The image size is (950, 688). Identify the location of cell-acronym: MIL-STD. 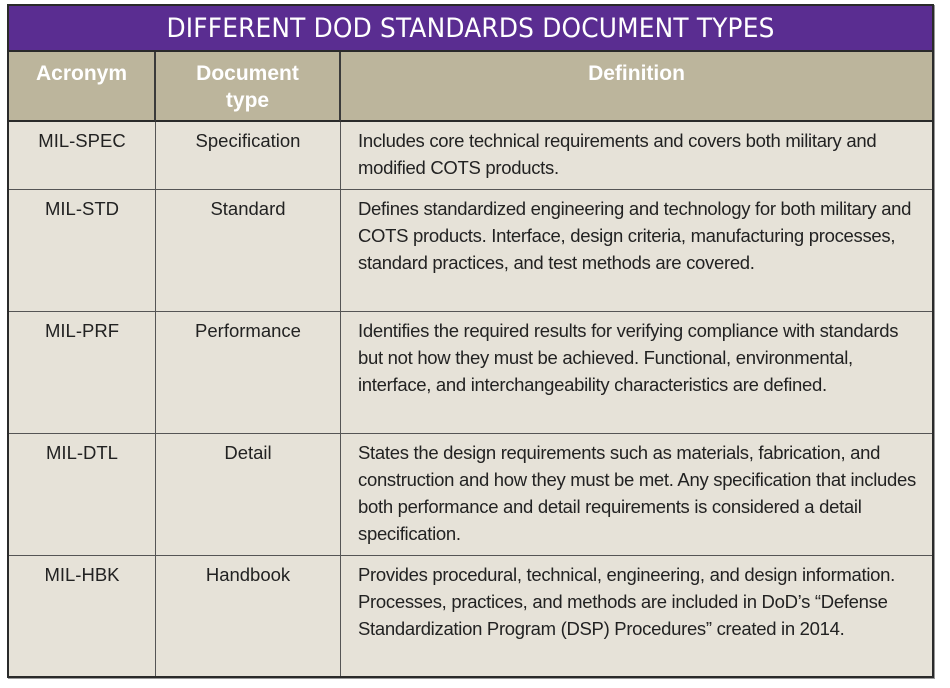
(82, 251).